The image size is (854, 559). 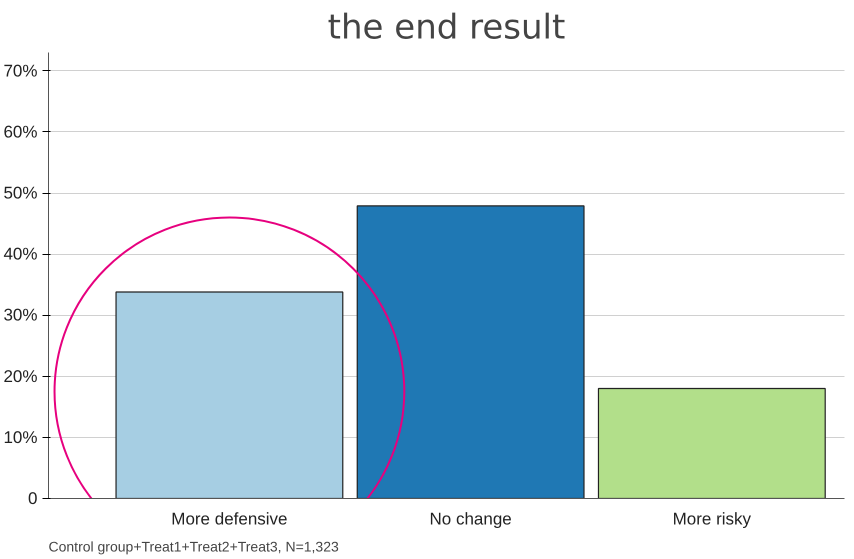 What do you see at coordinates (447, 28) in the screenshot?
I see `chart-title: the end result` at bounding box center [447, 28].